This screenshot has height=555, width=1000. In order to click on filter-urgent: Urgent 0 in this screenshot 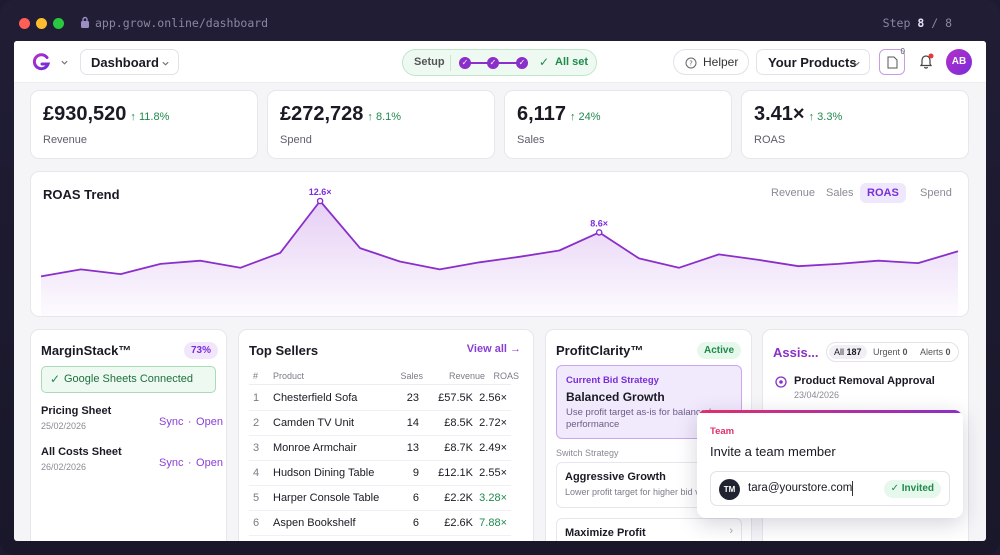, I will do `click(890, 352)`.